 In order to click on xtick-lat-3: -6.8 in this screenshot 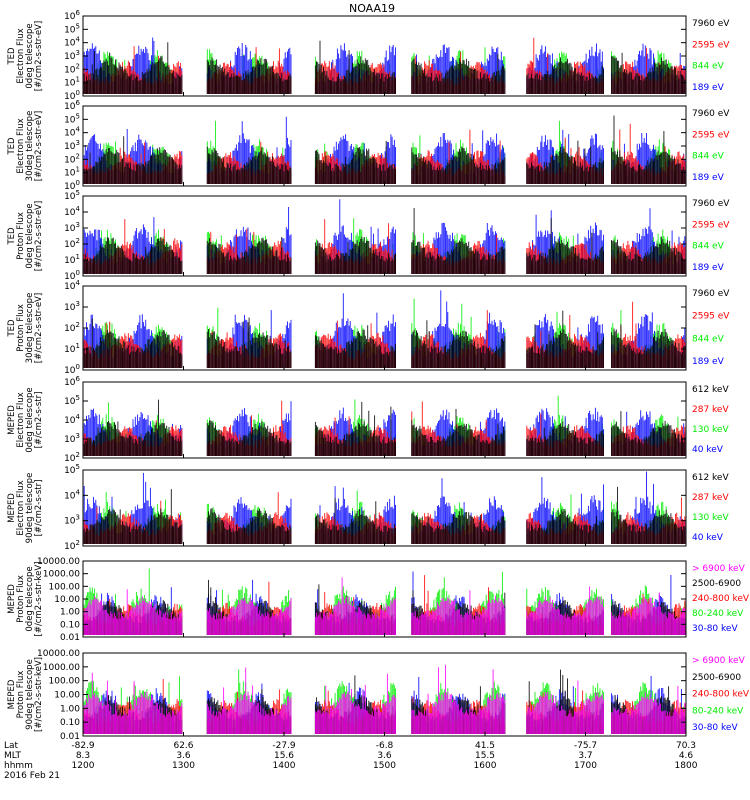, I will do `click(385, 746)`.